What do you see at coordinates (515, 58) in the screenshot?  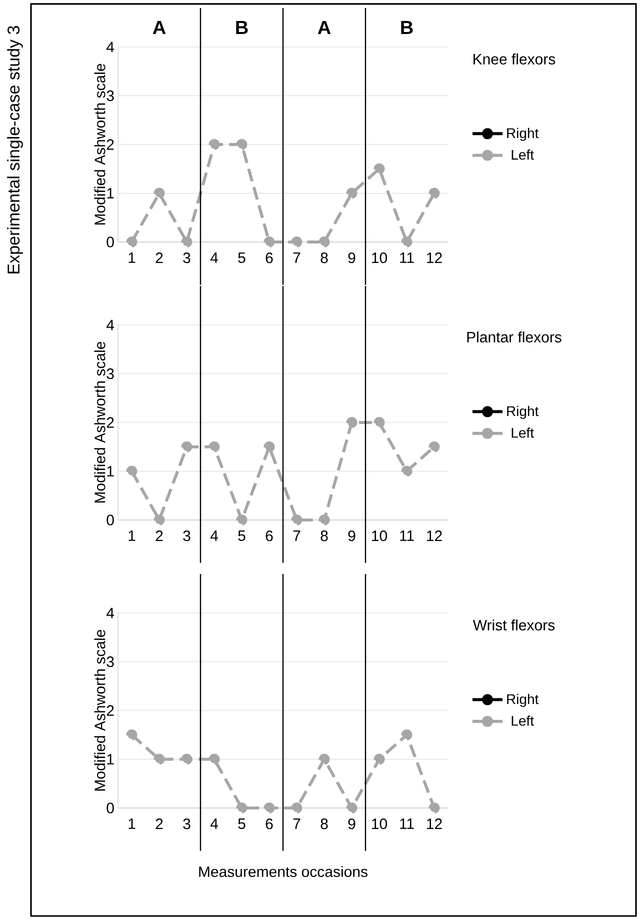 I see `legend-title: Knee flexors` at bounding box center [515, 58].